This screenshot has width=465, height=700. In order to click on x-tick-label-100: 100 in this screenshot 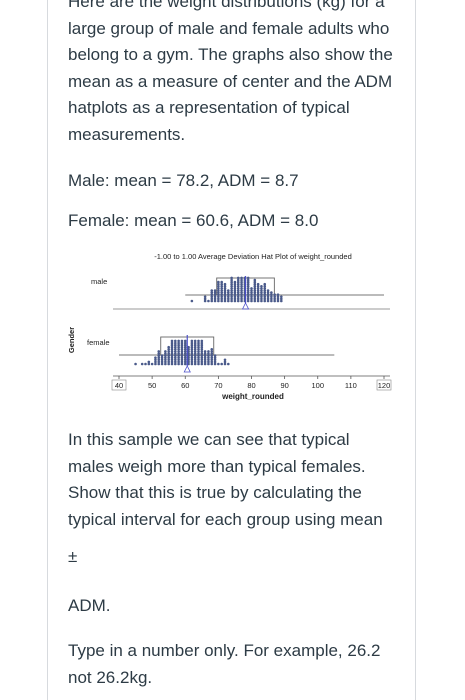, I will do `click(317, 385)`.